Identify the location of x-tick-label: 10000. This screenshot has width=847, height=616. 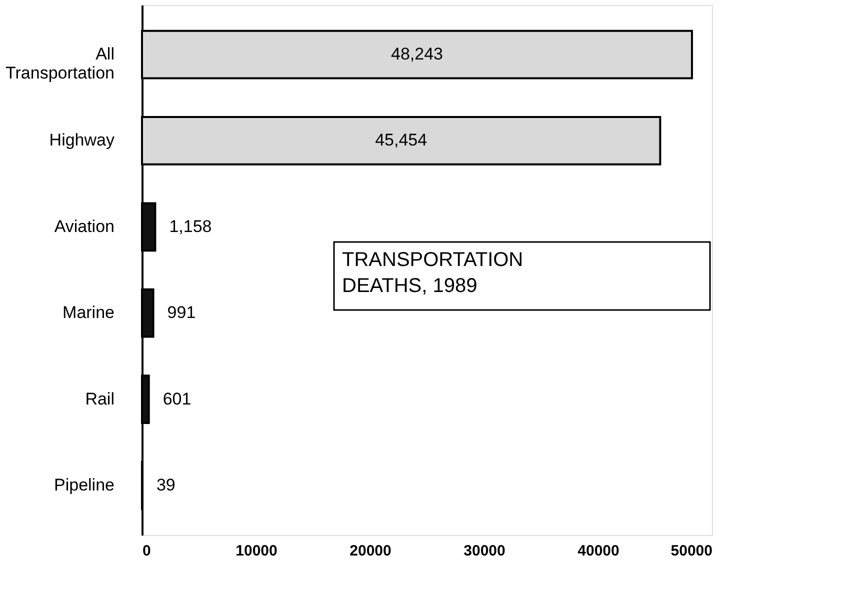
(257, 551).